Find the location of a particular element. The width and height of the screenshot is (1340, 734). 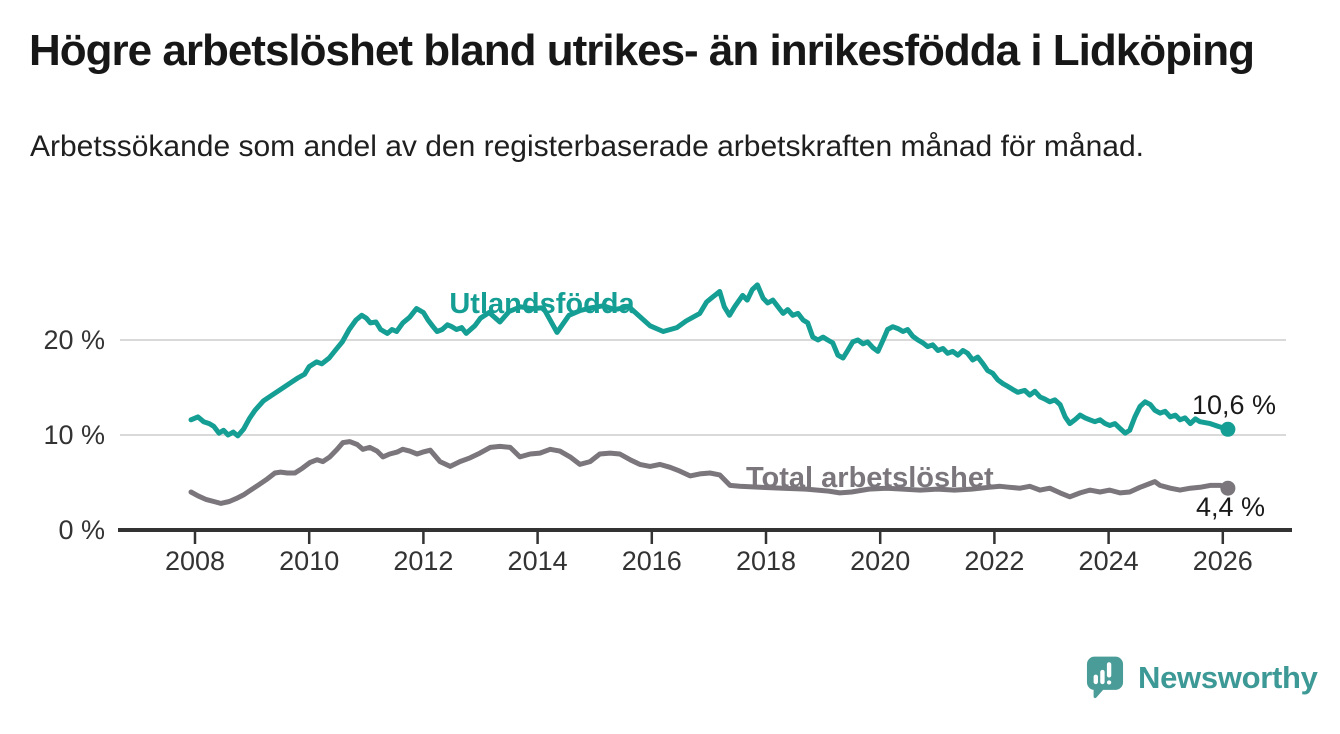

newsworthy-logo-text: Newsworthy is located at coordinates (1228, 677).